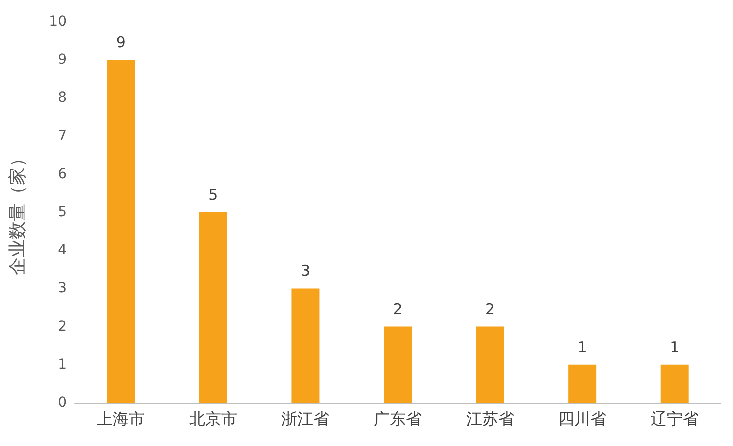 The width and height of the screenshot is (733, 446). Describe the element at coordinates (306, 419) in the screenshot. I see `x-tick-label: 浙江省` at that location.